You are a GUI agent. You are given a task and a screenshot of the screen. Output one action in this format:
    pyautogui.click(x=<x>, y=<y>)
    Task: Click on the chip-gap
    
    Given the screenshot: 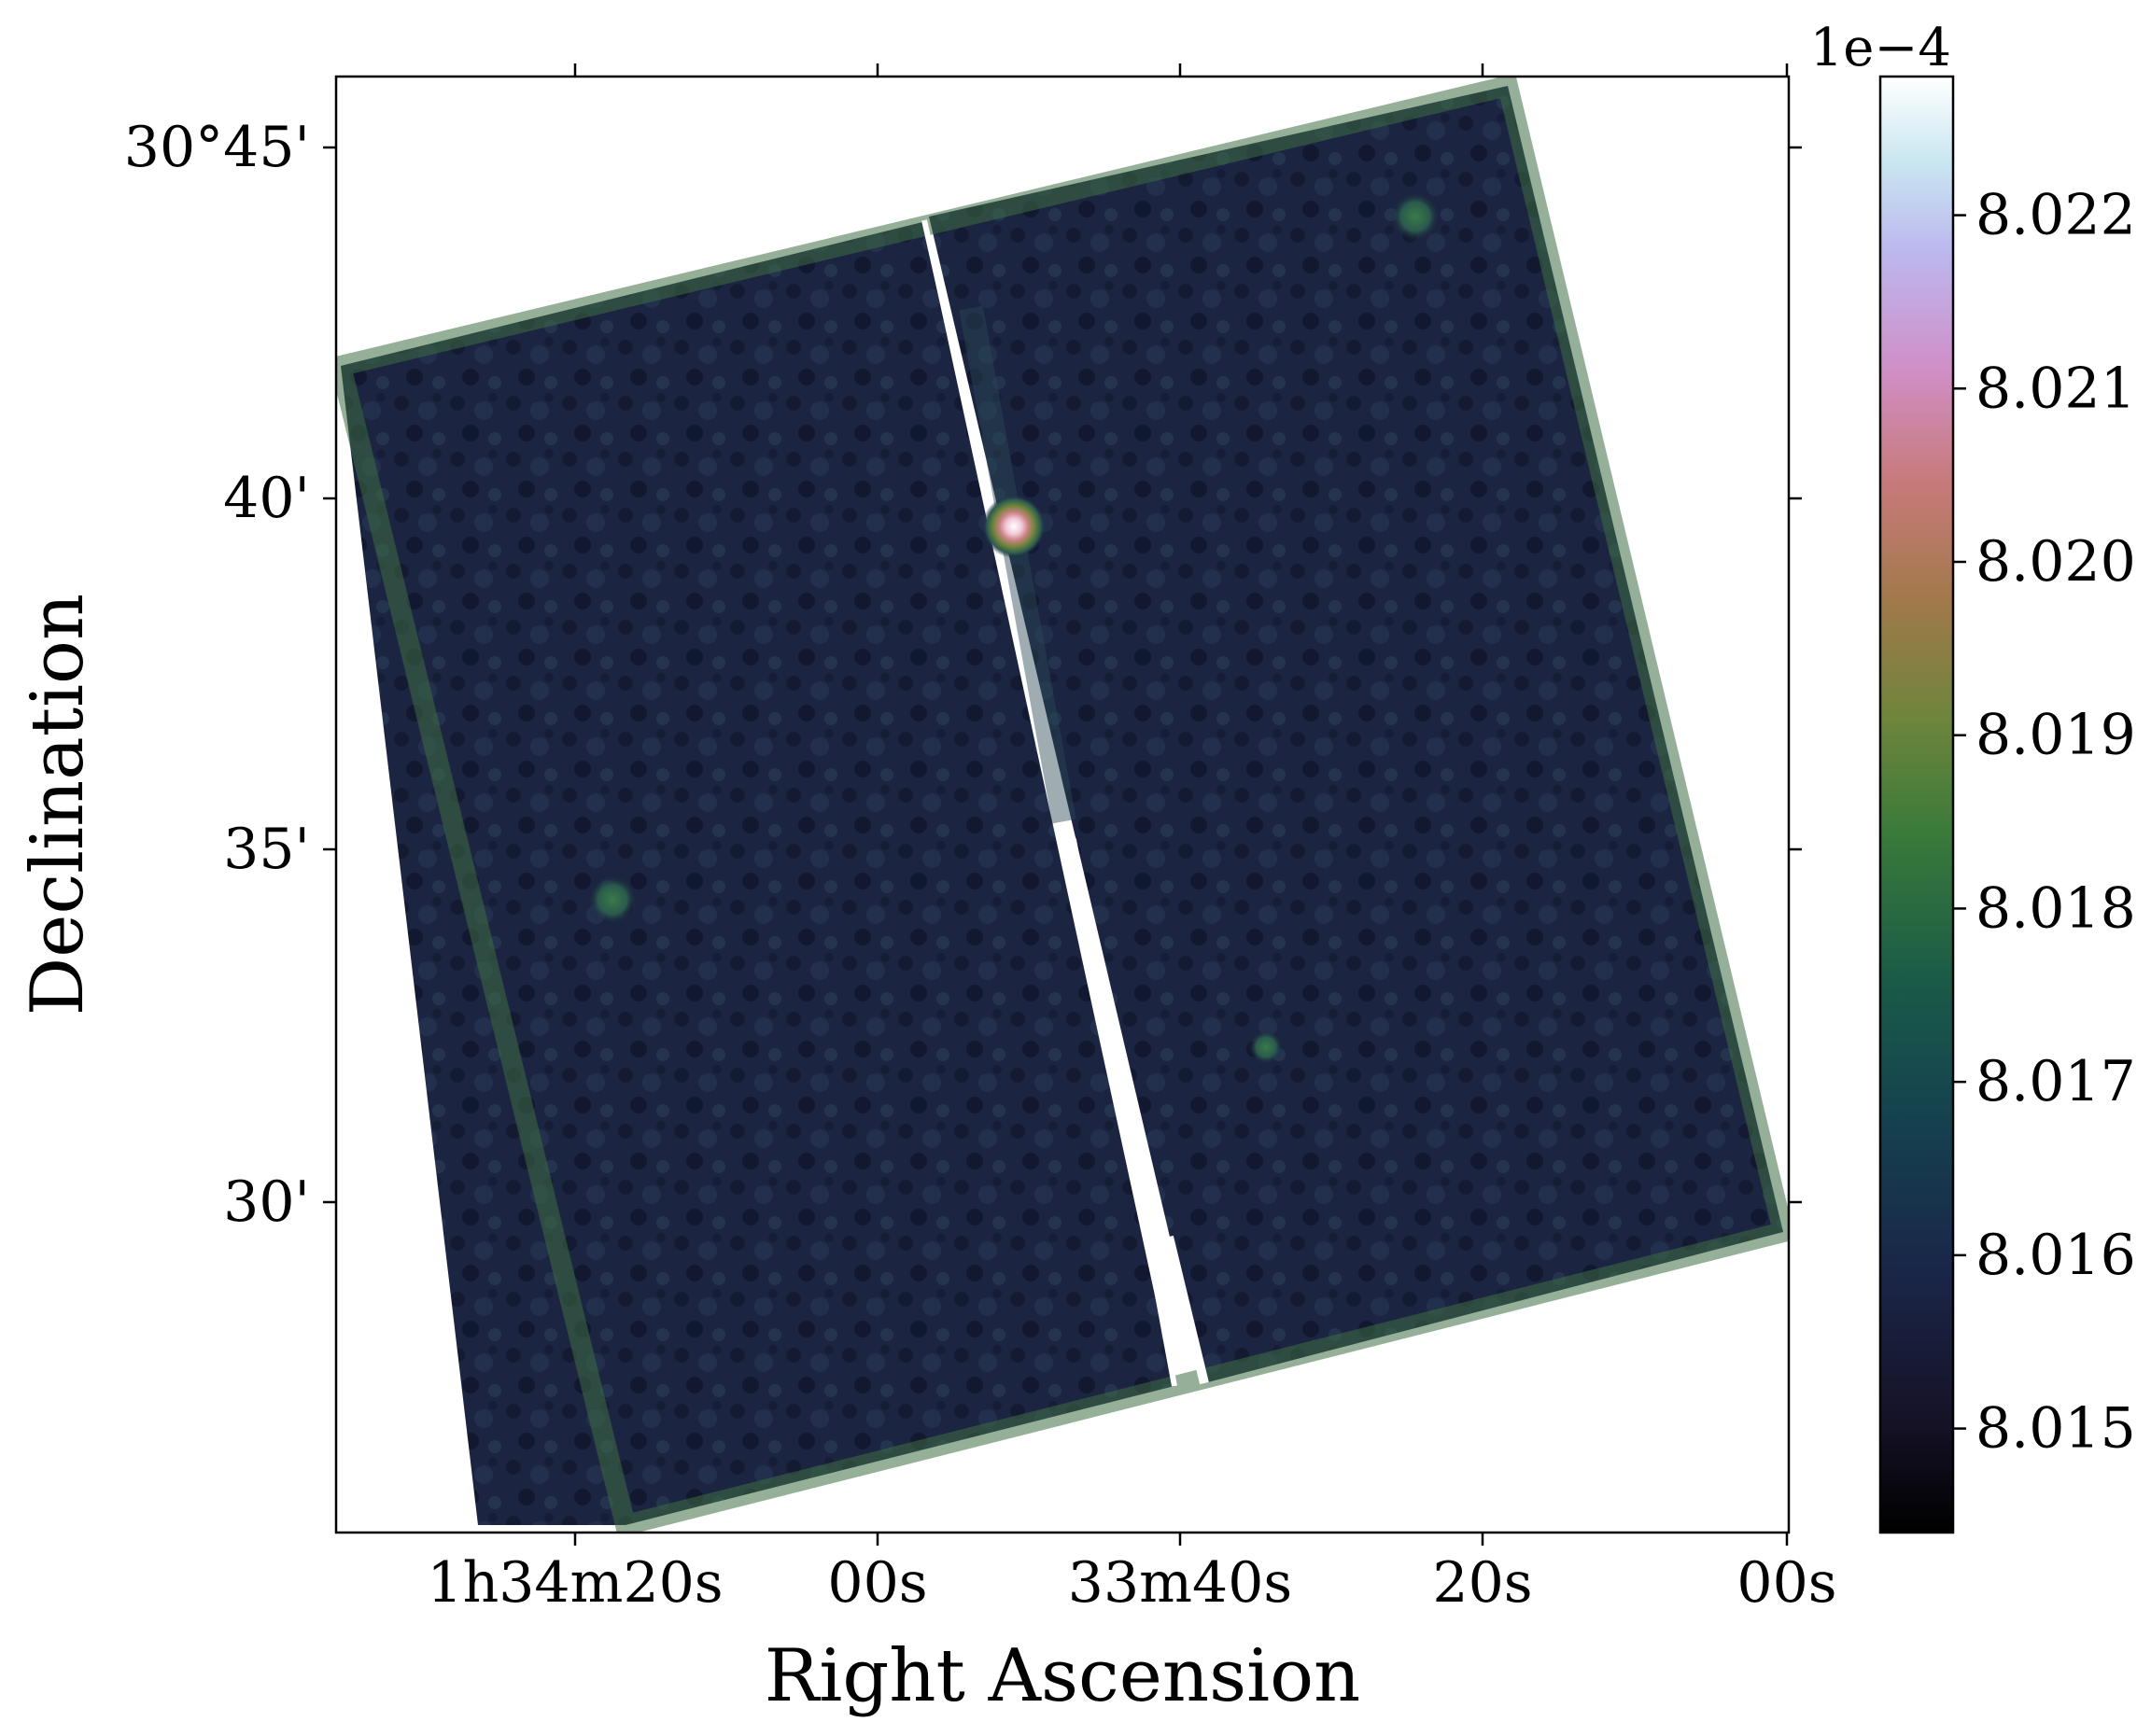 What is the action you would take?
    pyautogui.click(x=1186, y=1310)
    